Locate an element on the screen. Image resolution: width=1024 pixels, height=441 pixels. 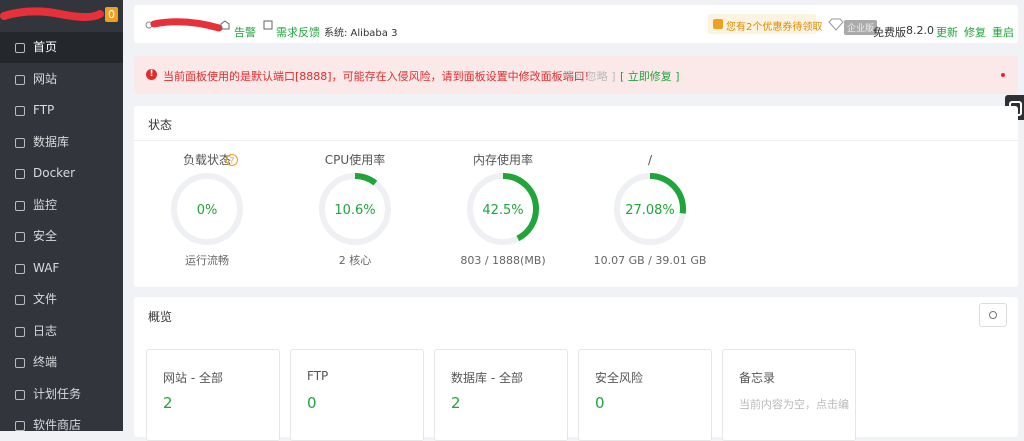
repair-link: 修复 is located at coordinates (975, 32).